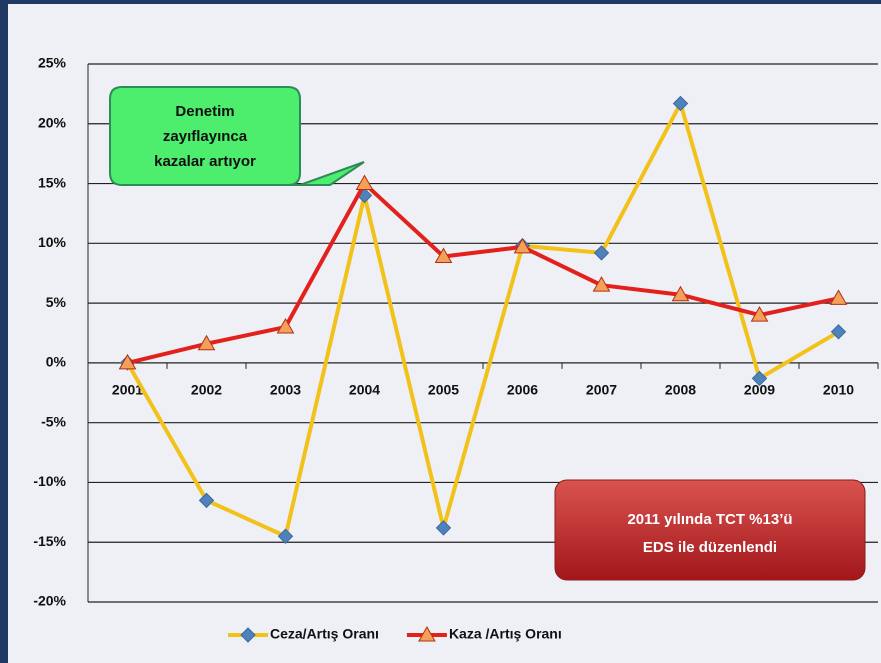 This screenshot has width=881, height=663. Describe the element at coordinates (601, 390) in the screenshot. I see `x-tick-label: 2007` at that location.